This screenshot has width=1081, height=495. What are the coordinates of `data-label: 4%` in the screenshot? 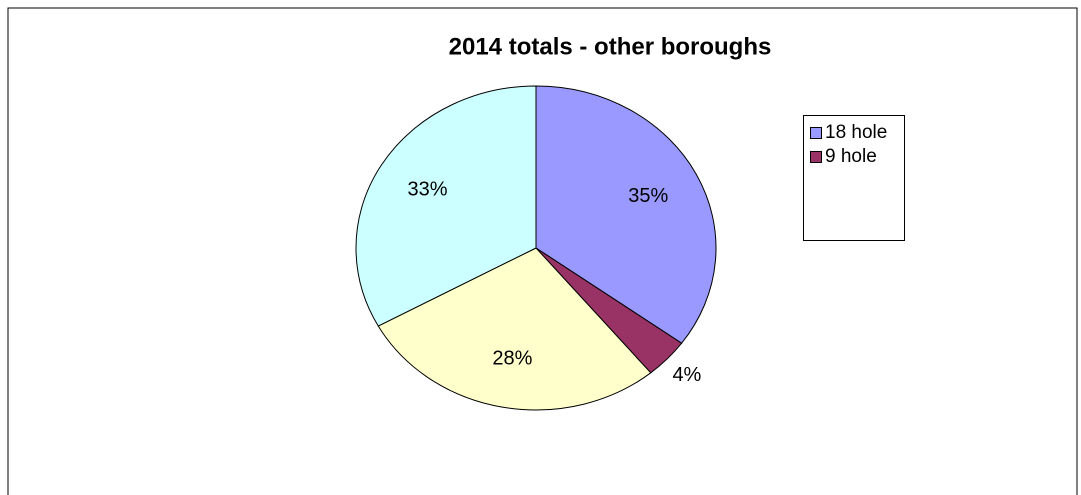 It's located at (686, 375).